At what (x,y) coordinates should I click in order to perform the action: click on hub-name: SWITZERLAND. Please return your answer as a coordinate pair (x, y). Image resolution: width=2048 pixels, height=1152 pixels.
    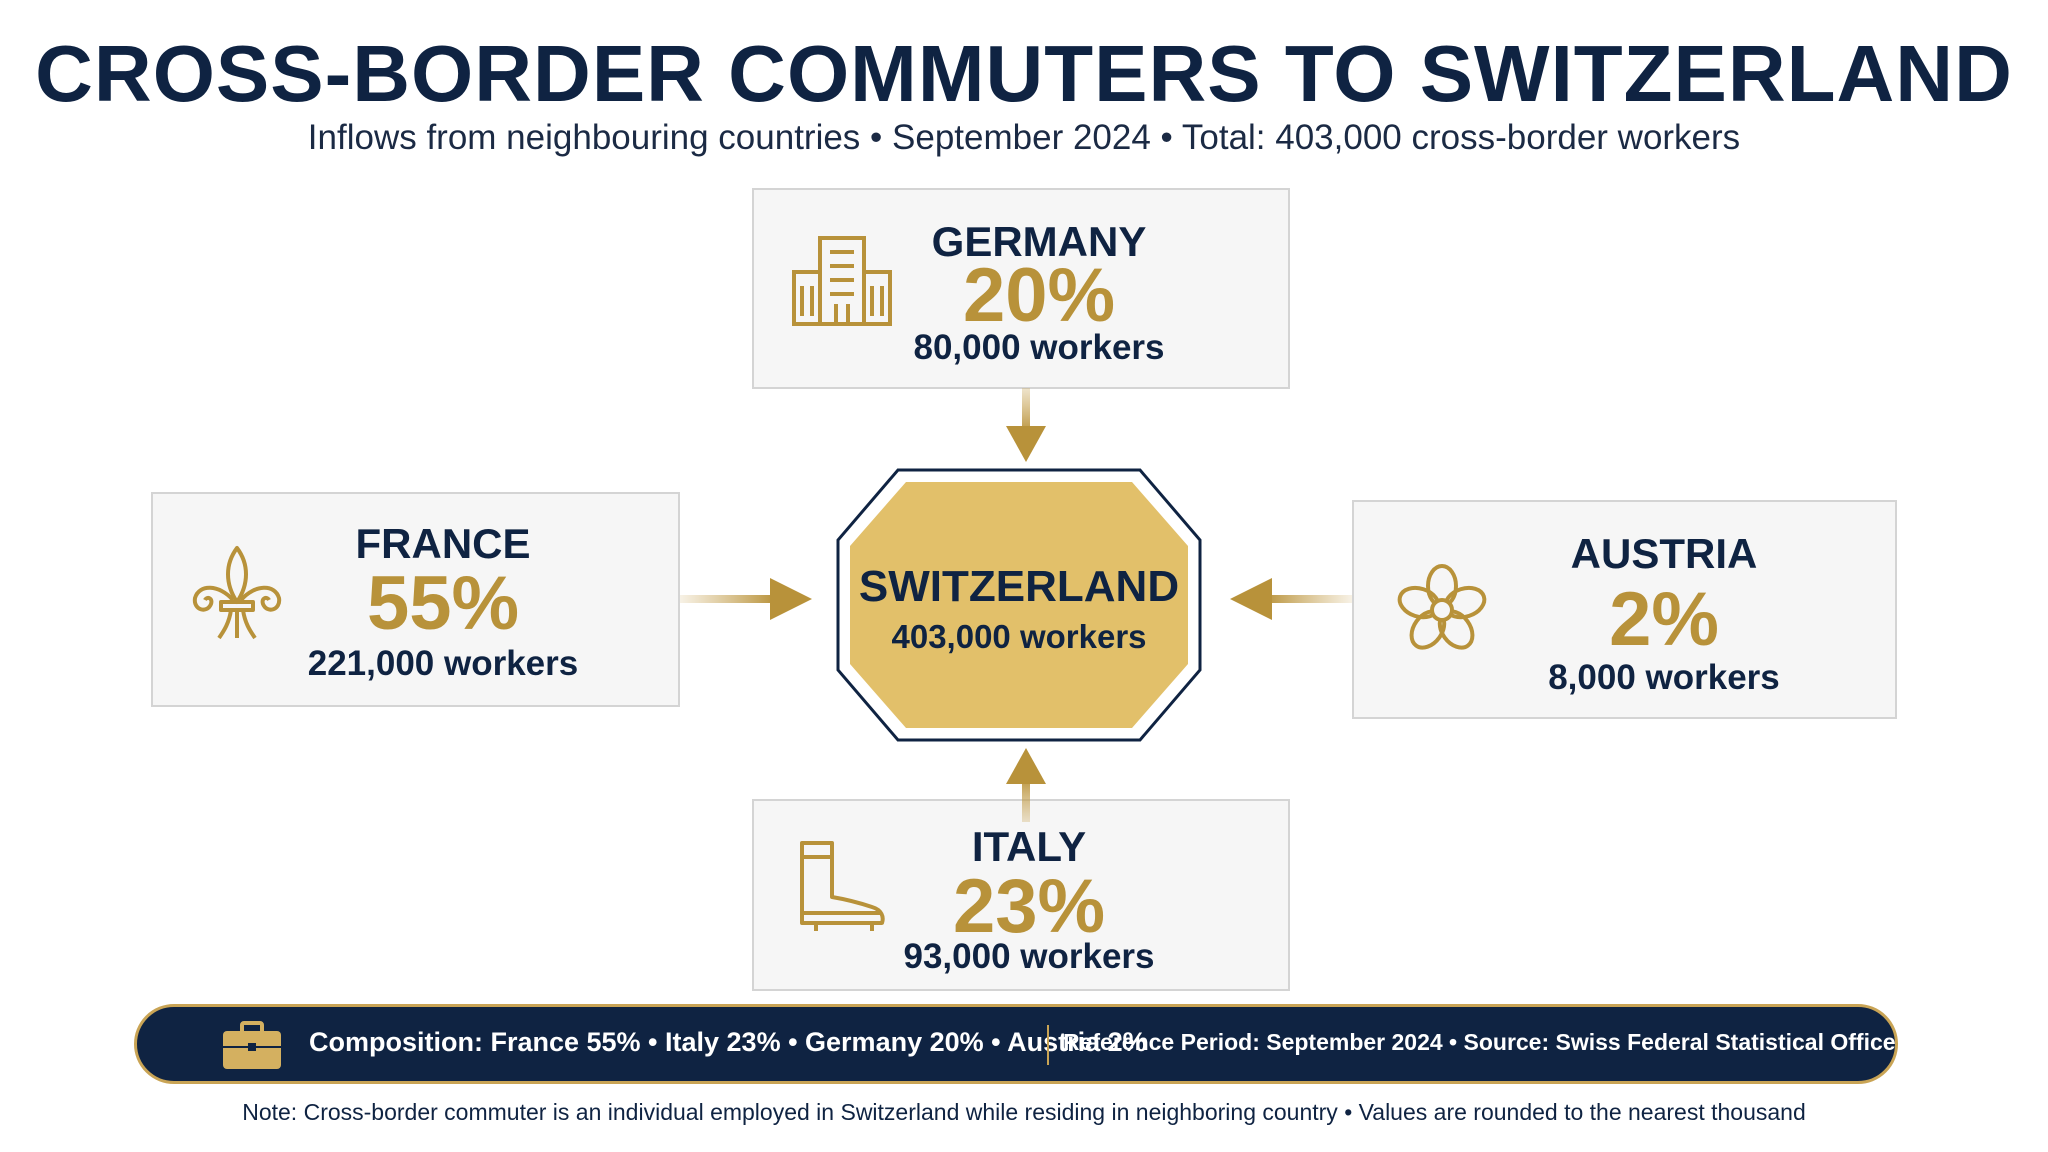
    Looking at the image, I should click on (1019, 586).